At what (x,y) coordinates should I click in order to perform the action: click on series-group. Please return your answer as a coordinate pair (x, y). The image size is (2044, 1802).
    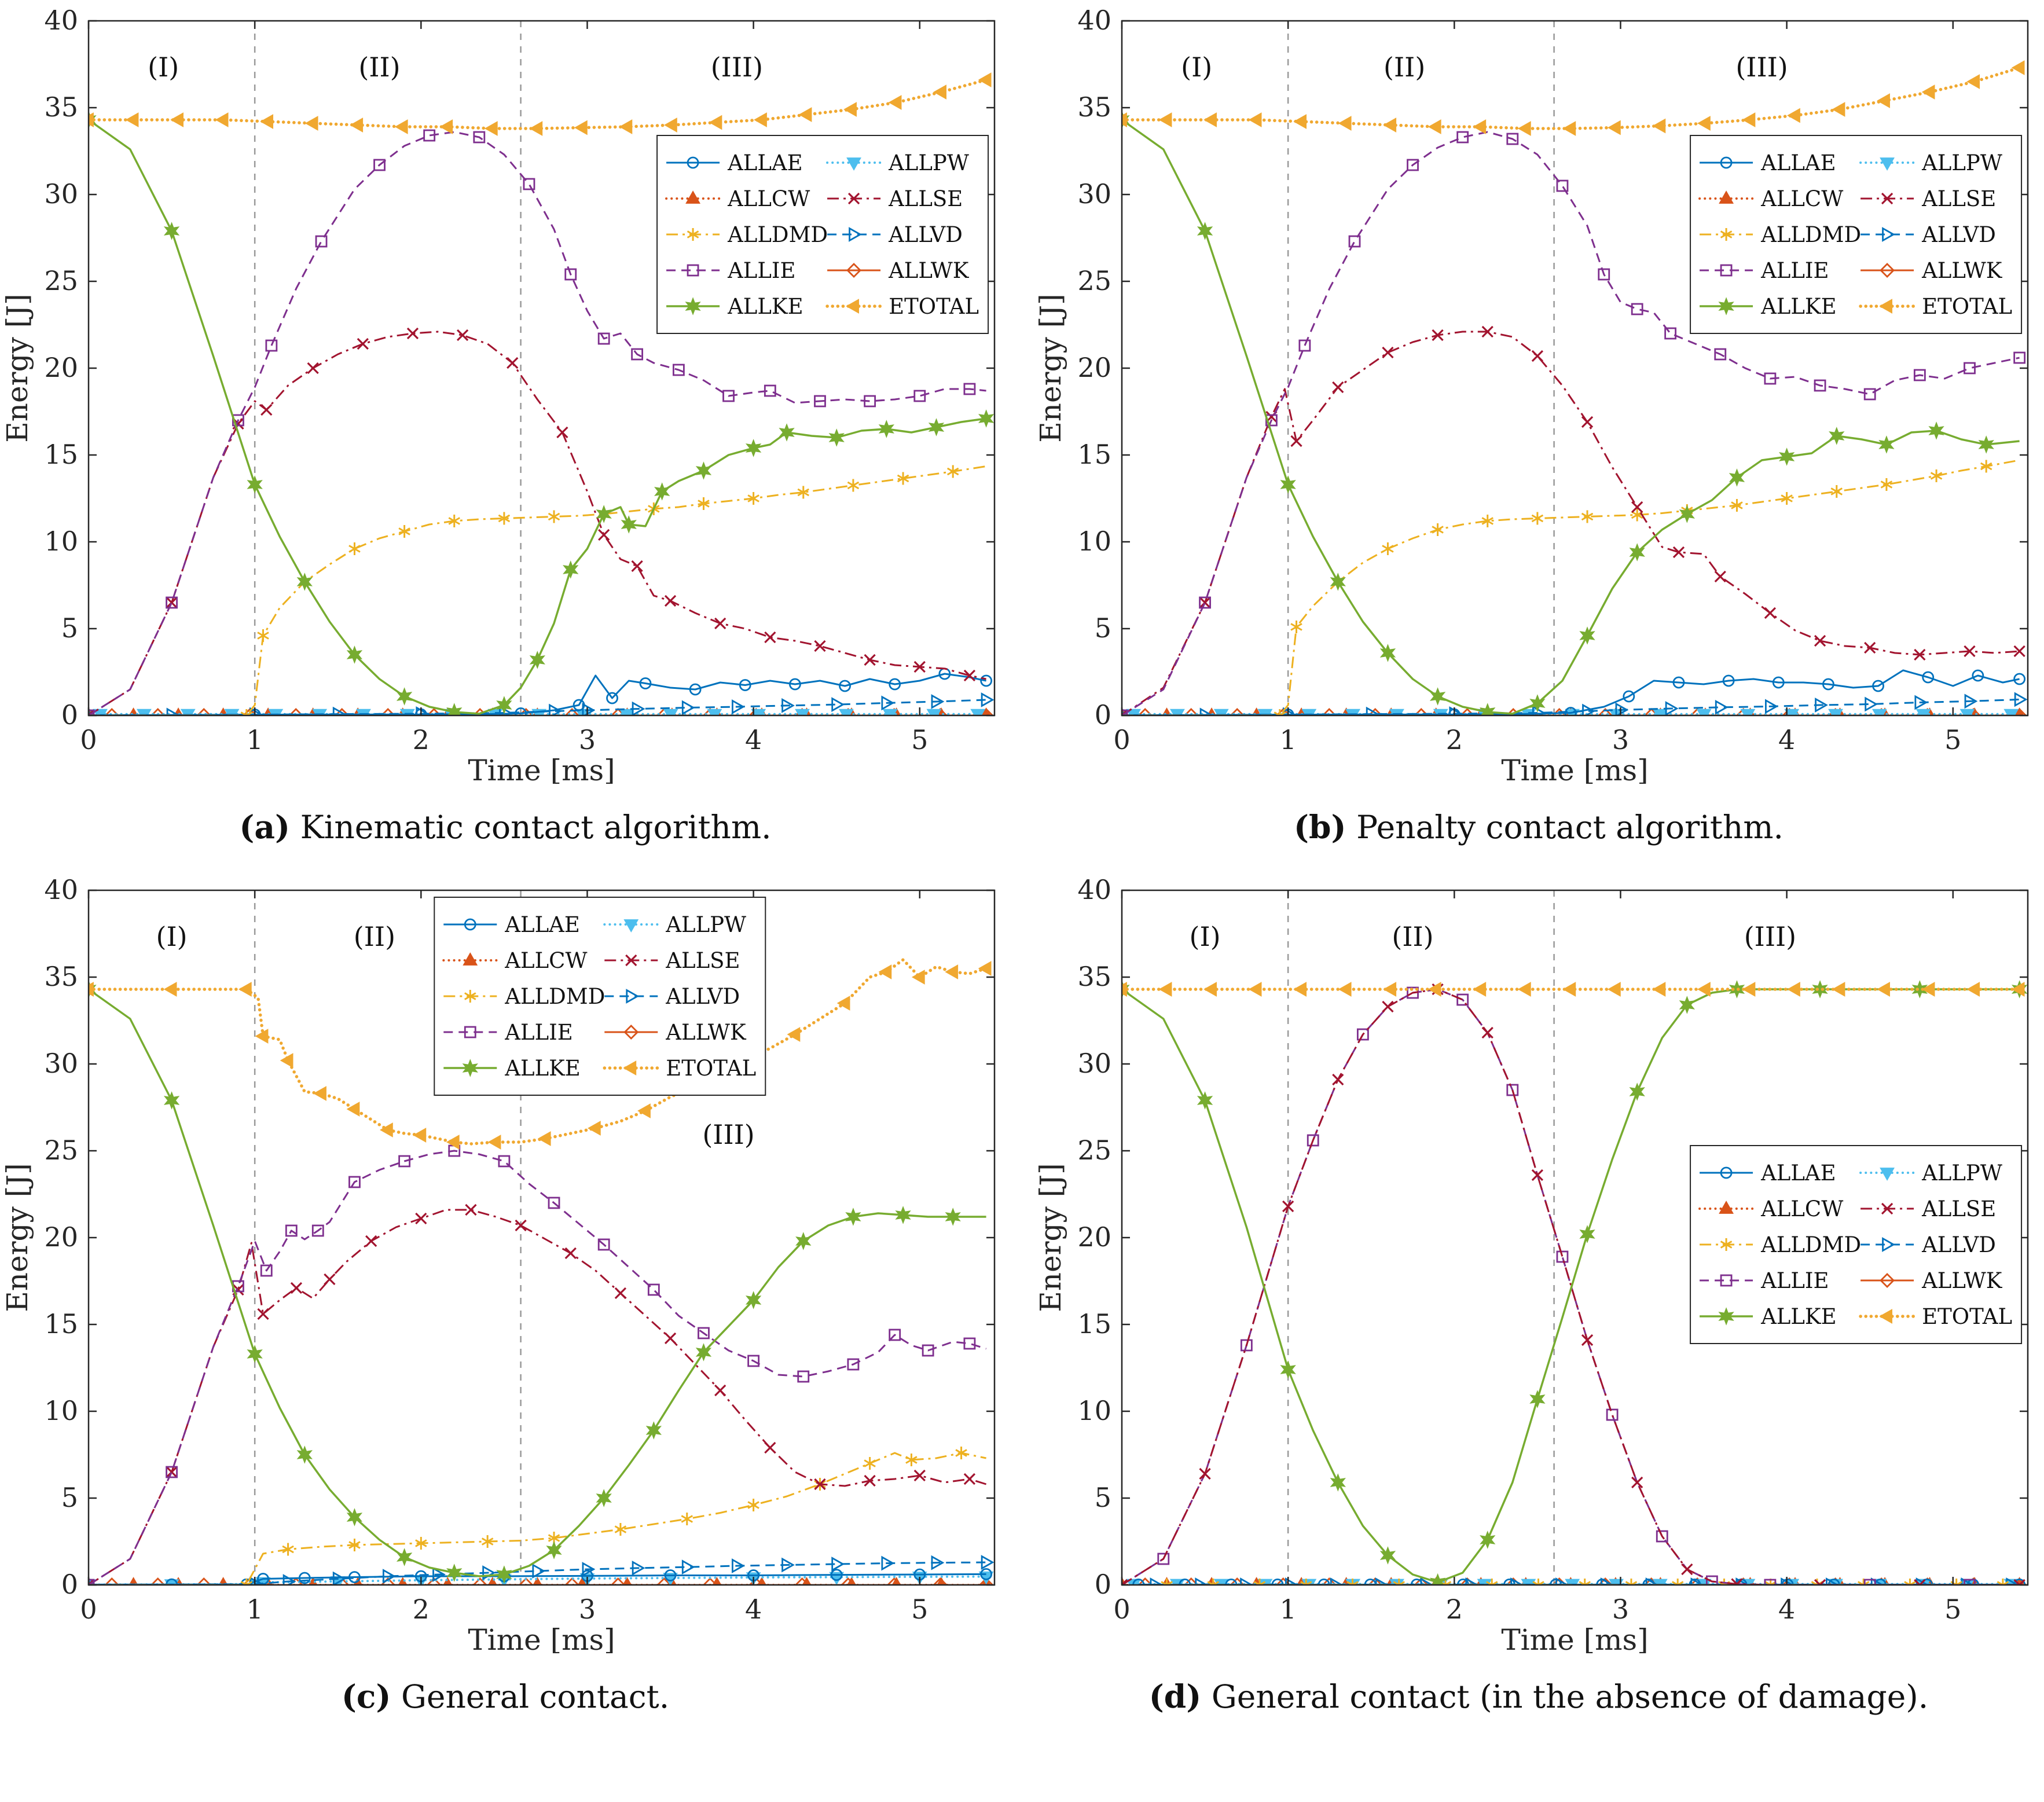
    Looking at the image, I should click on (1575, 1282).